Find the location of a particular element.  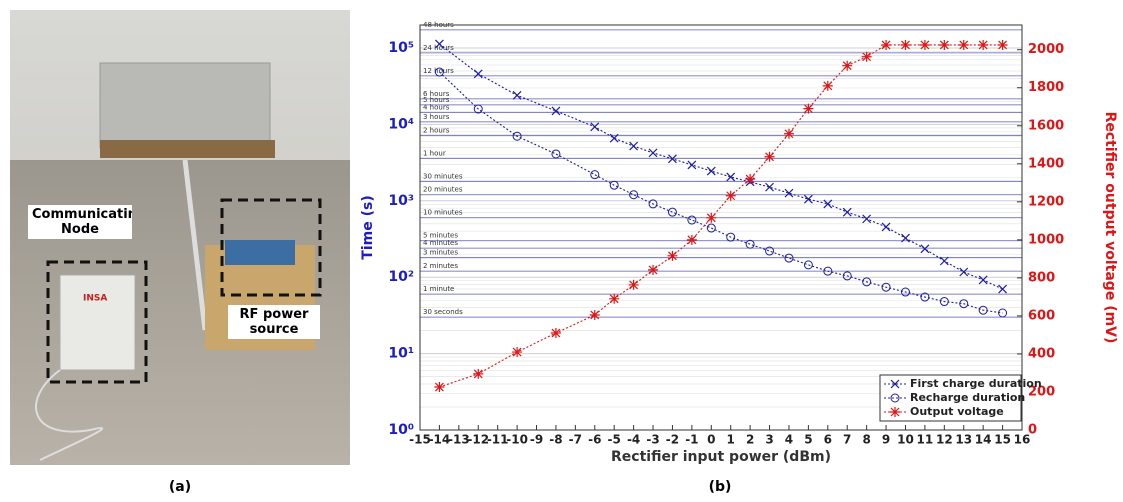

x-tick-label: 12 is located at coordinates (944, 440).